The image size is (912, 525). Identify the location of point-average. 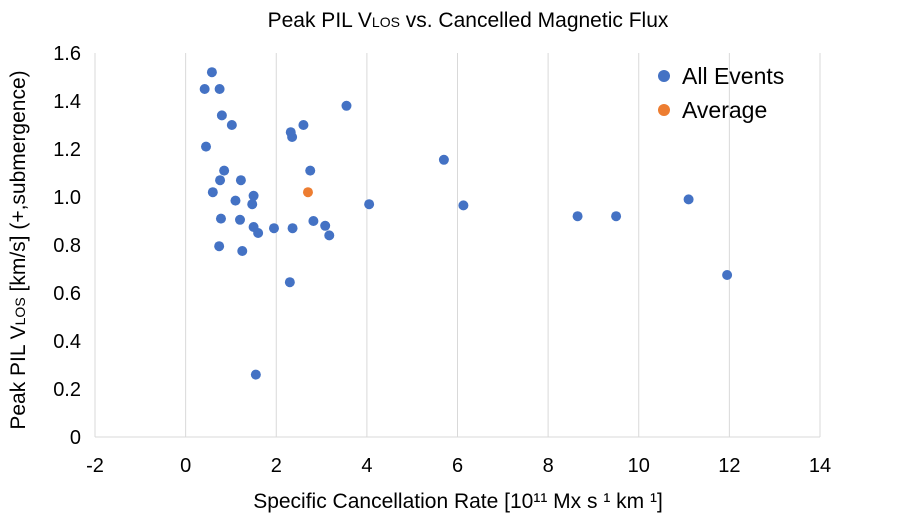
(307, 192).